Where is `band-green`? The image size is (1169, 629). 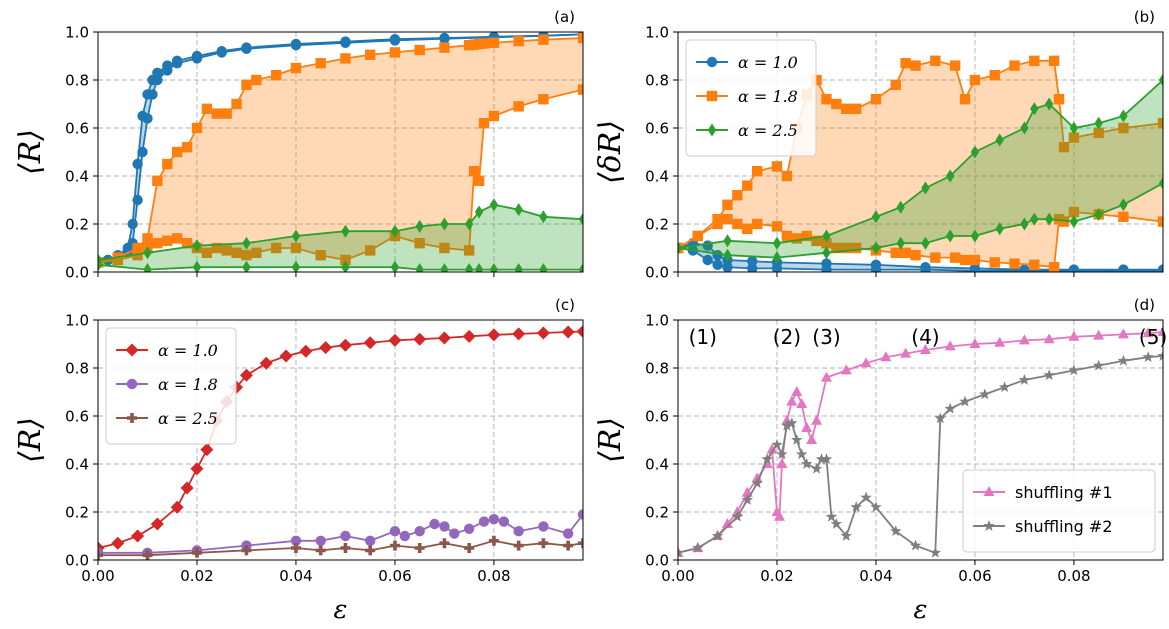 band-green is located at coordinates (340, 235).